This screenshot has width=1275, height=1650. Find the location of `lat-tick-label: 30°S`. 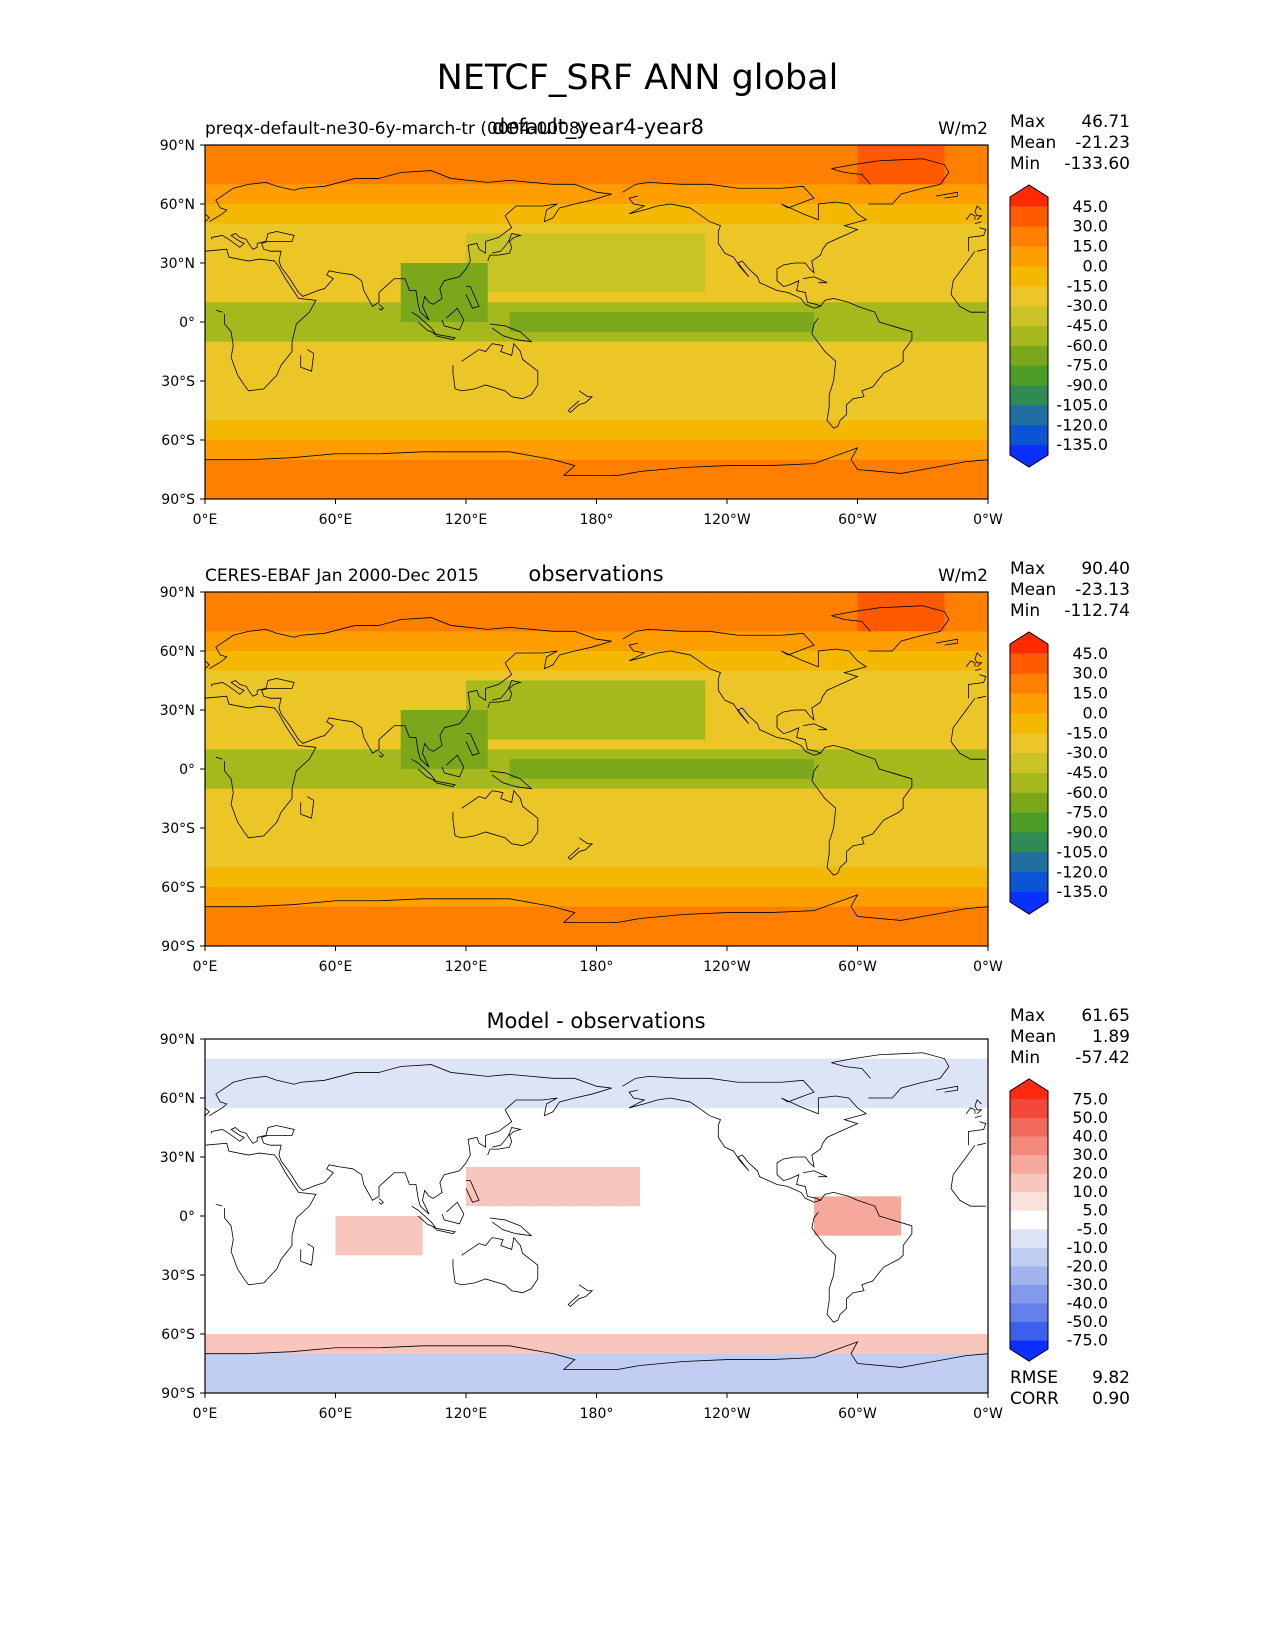

lat-tick-label: 30°S is located at coordinates (178, 829).